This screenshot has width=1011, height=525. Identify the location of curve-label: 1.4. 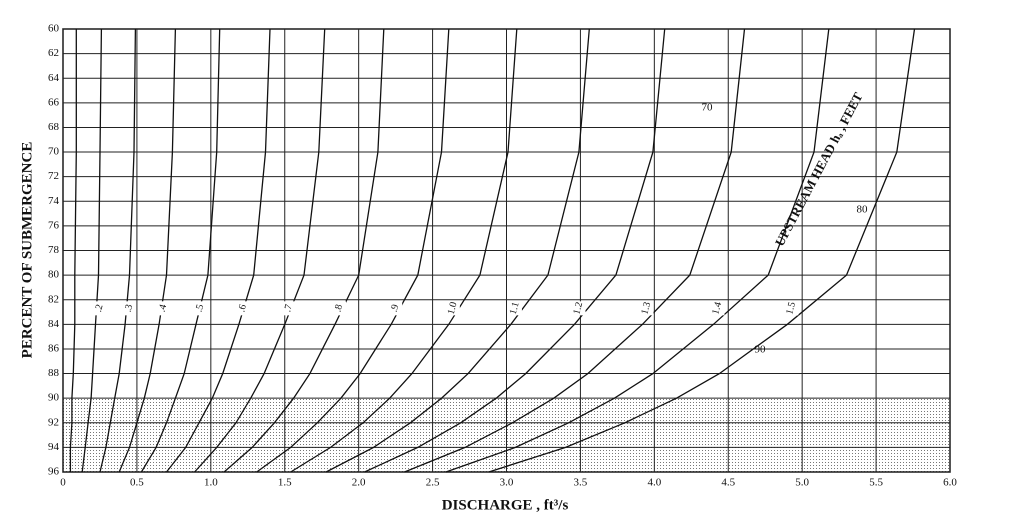
(717, 308).